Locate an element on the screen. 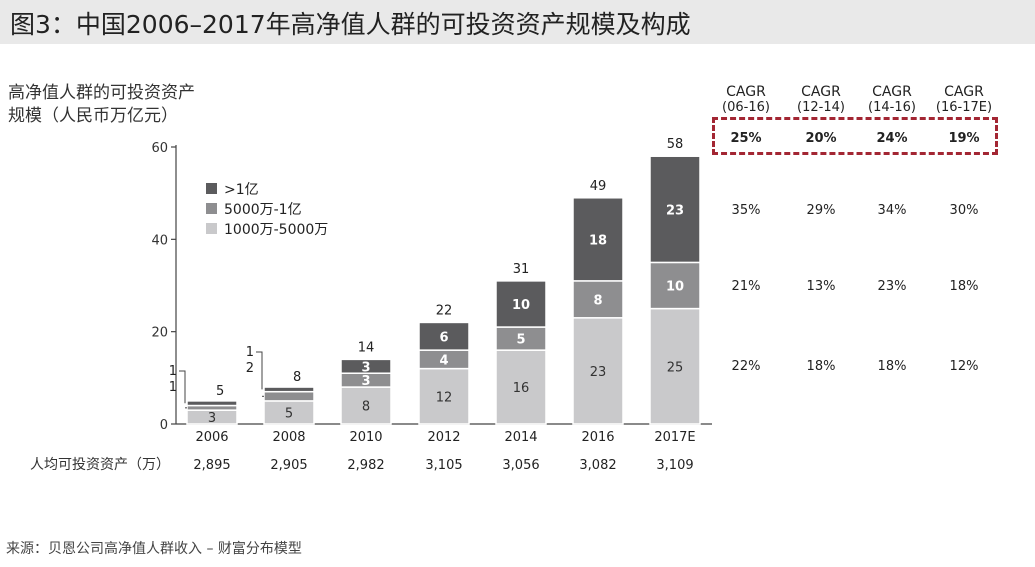  y-tick-label: 60 is located at coordinates (159, 148).